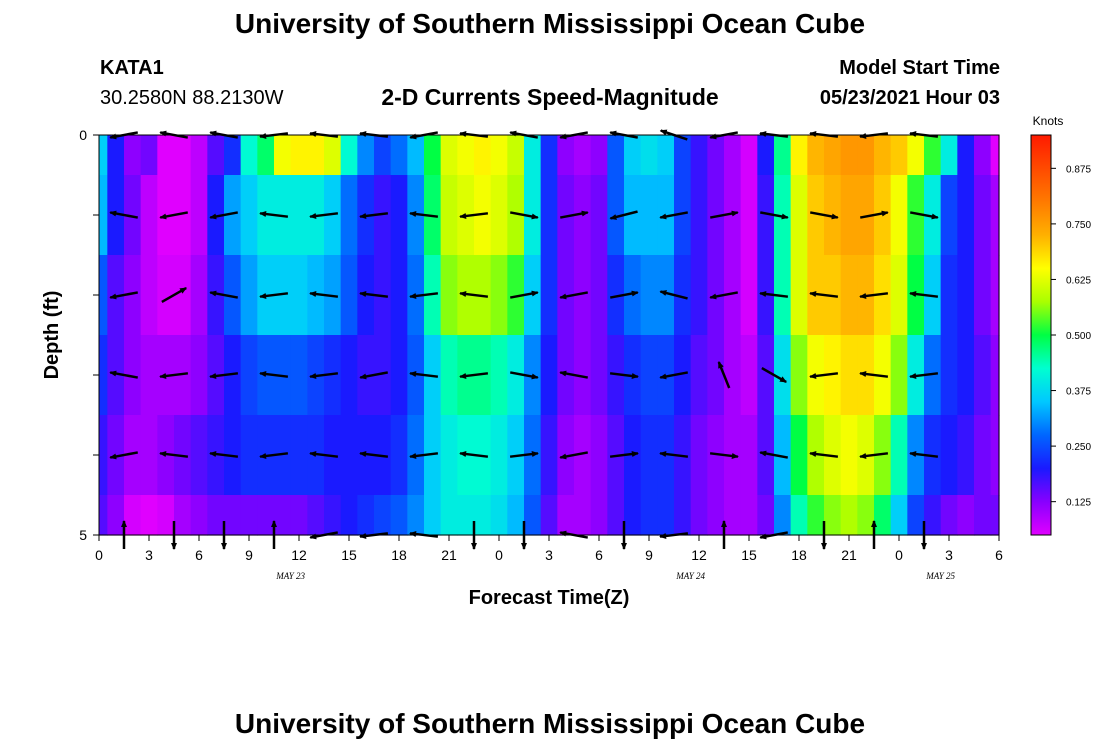 The width and height of the screenshot is (1100, 750). Describe the element at coordinates (919, 68) in the screenshot. I see `model-start-label: Model Start Time` at that location.